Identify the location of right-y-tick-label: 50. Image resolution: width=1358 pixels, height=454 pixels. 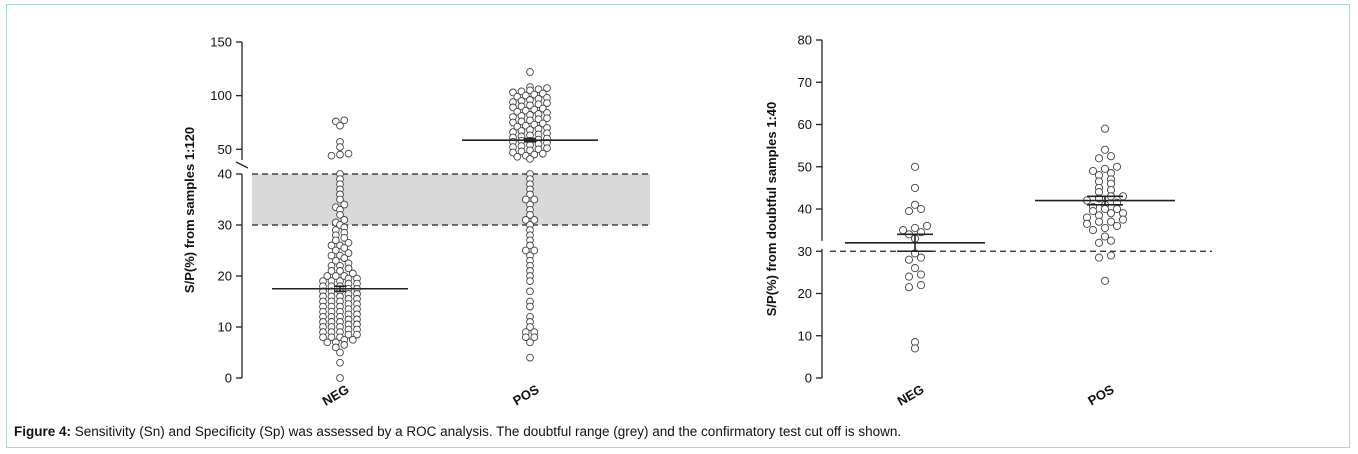
(805, 166).